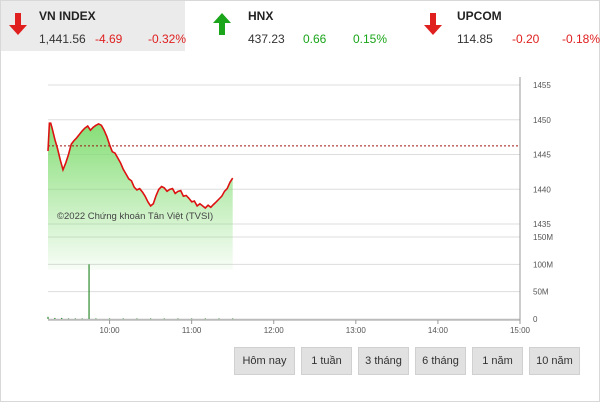 The width and height of the screenshot is (600, 402). I want to click on tab-10-years: 10 năm, so click(554, 361).